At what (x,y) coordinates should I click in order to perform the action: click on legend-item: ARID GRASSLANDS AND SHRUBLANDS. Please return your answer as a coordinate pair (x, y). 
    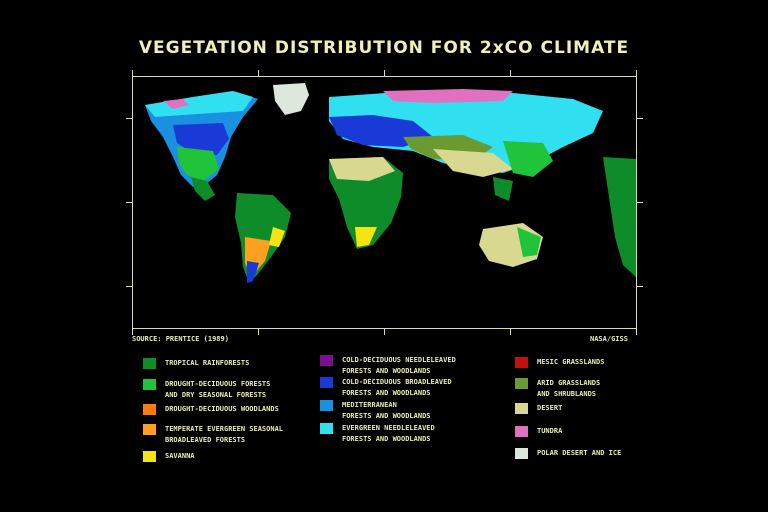
    Looking at the image, I should click on (557, 389).